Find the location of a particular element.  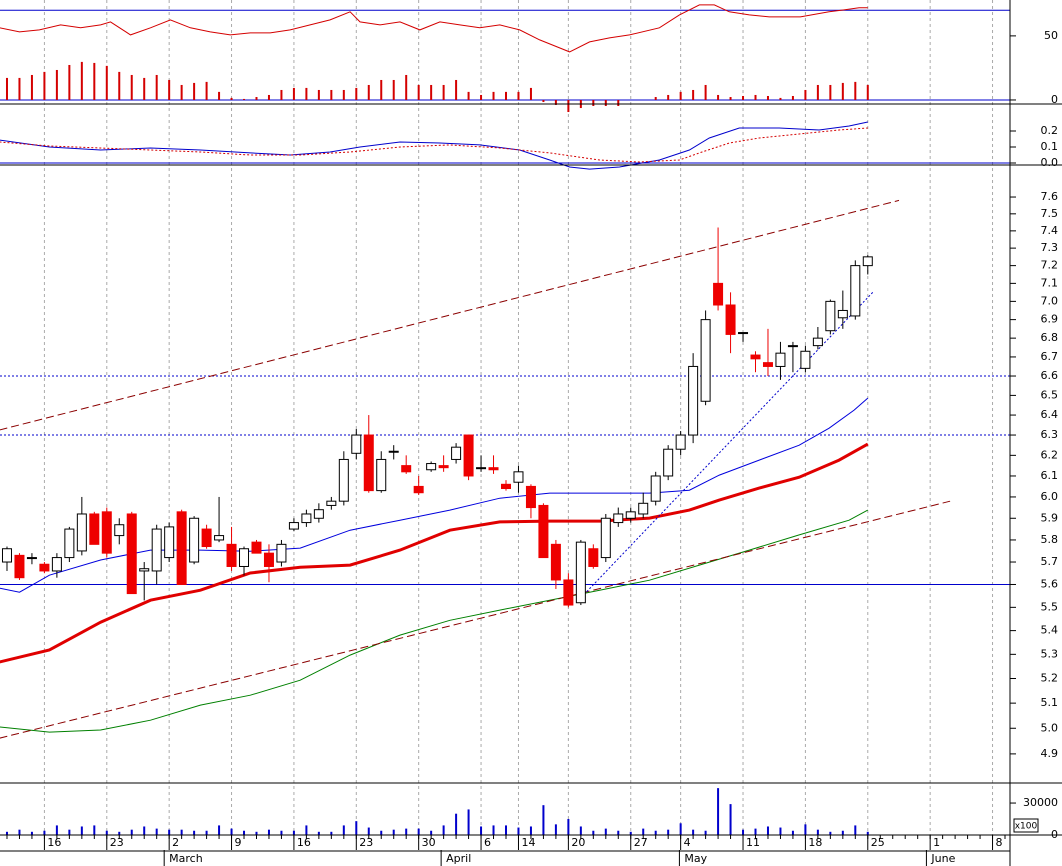

y-tick-label: 6.3 is located at coordinates (1050, 434).